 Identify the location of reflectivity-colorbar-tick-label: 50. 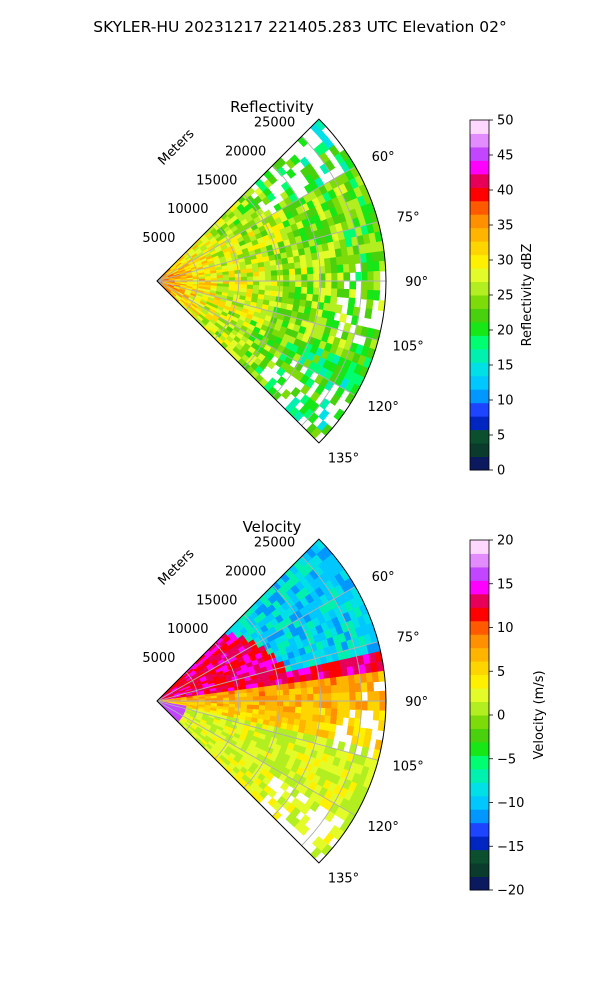
(505, 121).